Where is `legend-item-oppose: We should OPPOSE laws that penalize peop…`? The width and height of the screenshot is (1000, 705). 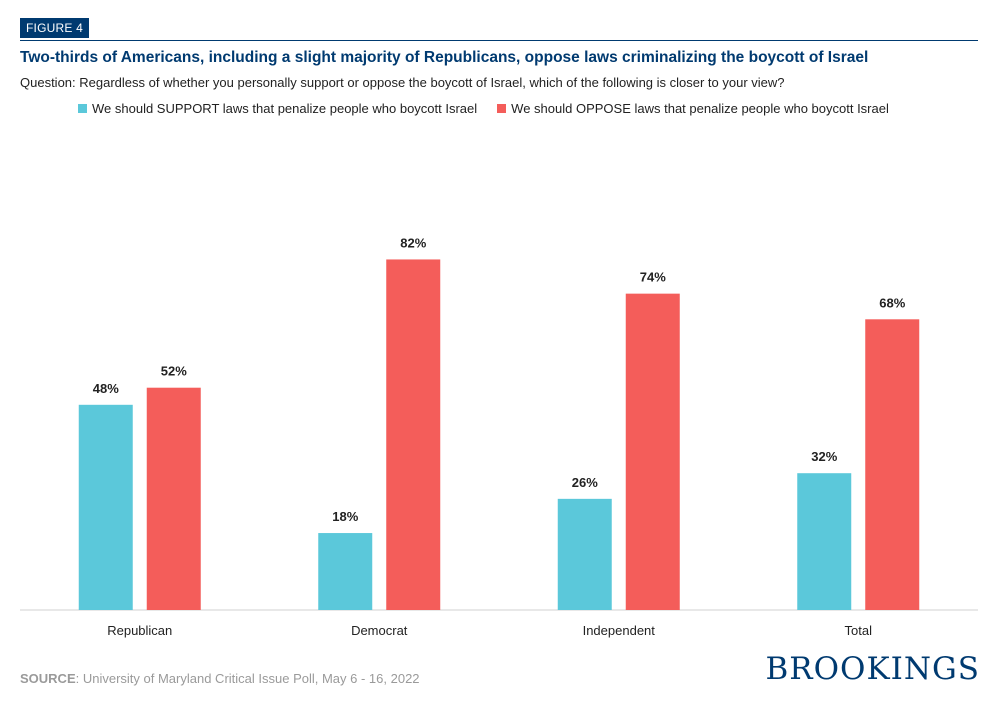 legend-item-oppose: We should OPPOSE laws that penalize peop… is located at coordinates (693, 108).